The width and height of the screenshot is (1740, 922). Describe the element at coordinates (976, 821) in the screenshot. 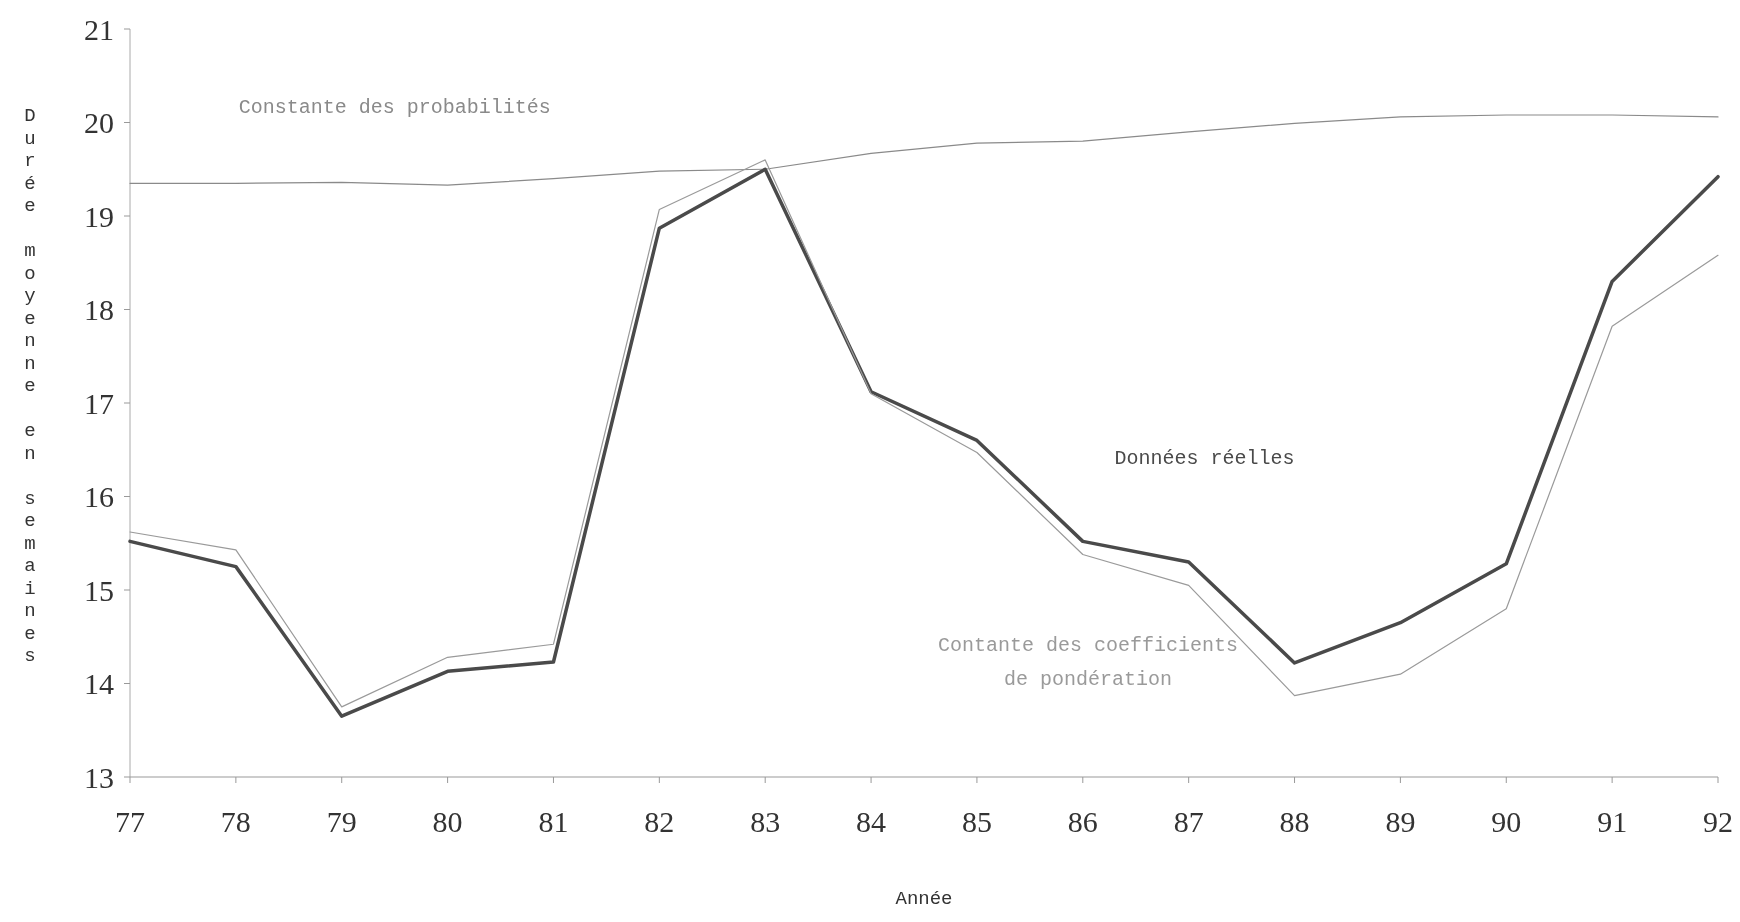

I see `x-tick-label: 85` at that location.